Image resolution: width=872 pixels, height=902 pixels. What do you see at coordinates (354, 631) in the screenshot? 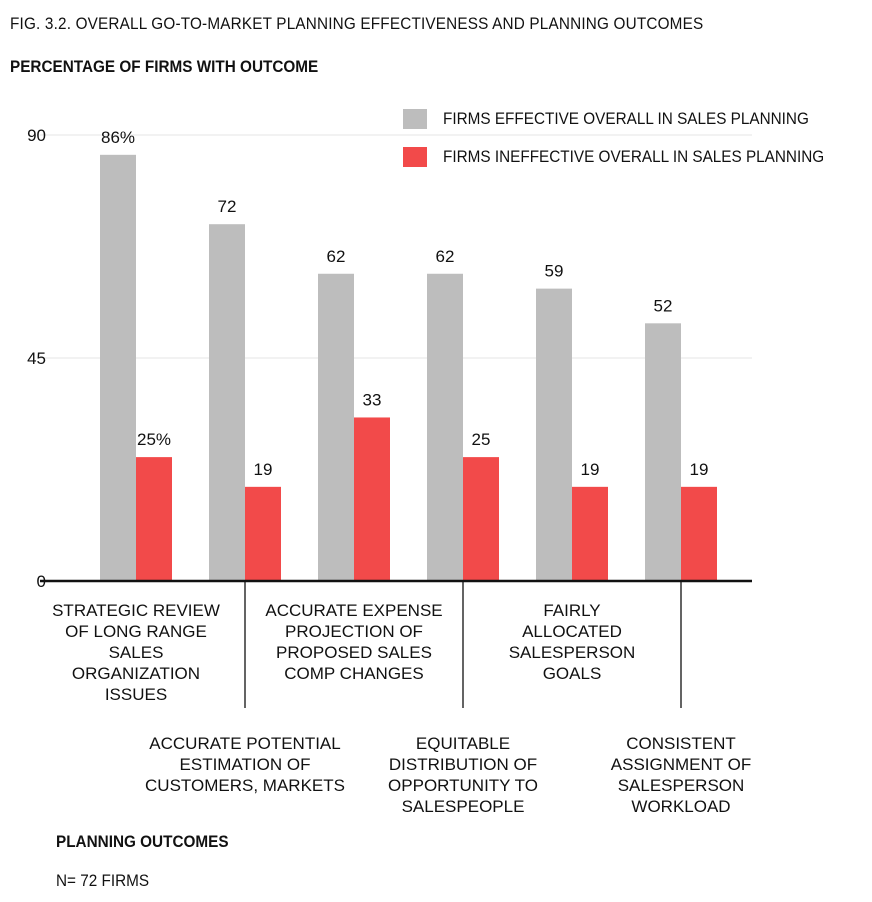
I see `category-label-3-line-2: PROJECTION OF` at bounding box center [354, 631].